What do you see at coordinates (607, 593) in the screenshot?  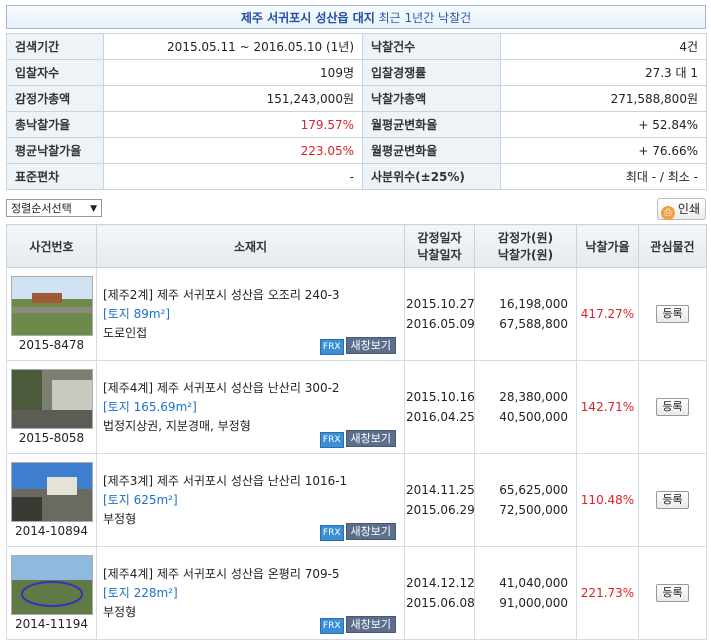 I see `sale-rate: 221.73%` at bounding box center [607, 593].